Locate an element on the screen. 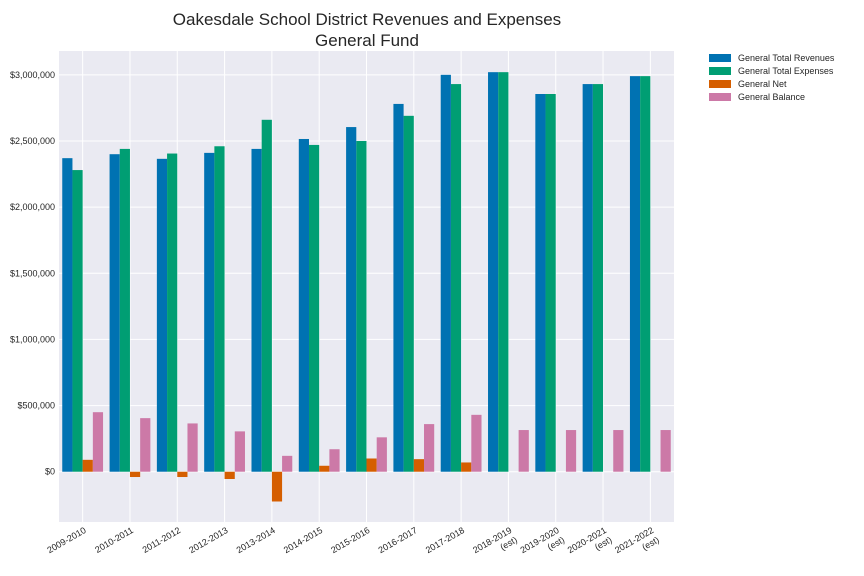 The image size is (864, 576). x-tick-label: 2018-2019(est) is located at coordinates (495, 545).